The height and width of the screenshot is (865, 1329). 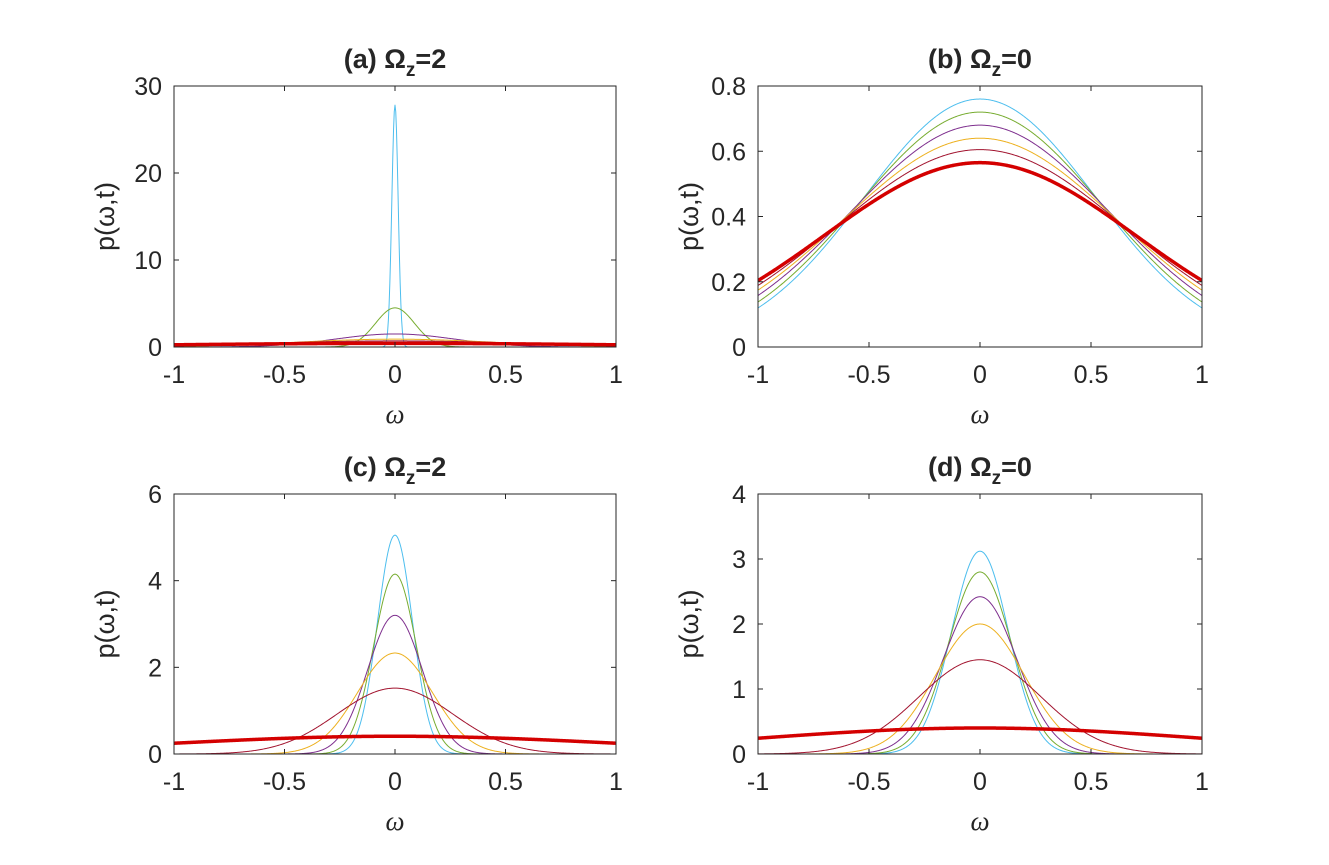 What do you see at coordinates (375, 467) in the screenshot?
I see `chart-title-main: (c) Ω` at bounding box center [375, 467].